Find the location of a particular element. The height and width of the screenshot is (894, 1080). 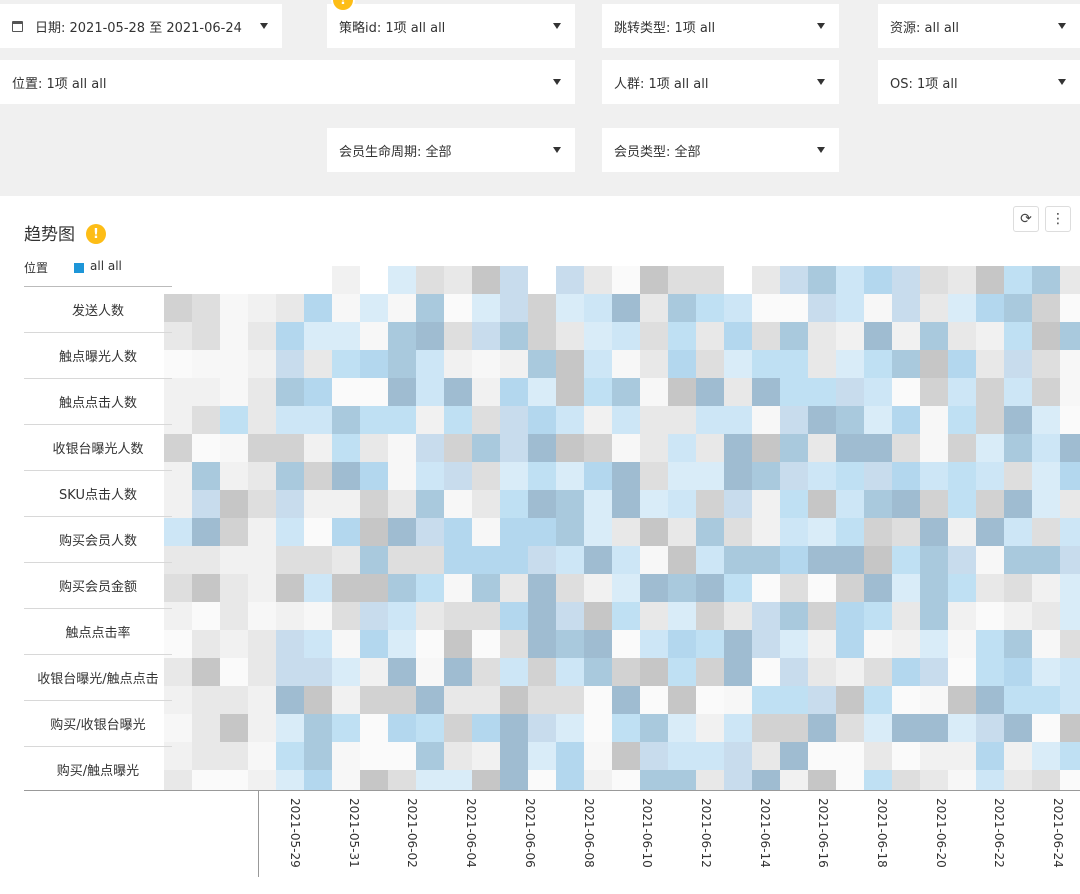

member-type-label: 会员类型: 全部 is located at coordinates (657, 152).